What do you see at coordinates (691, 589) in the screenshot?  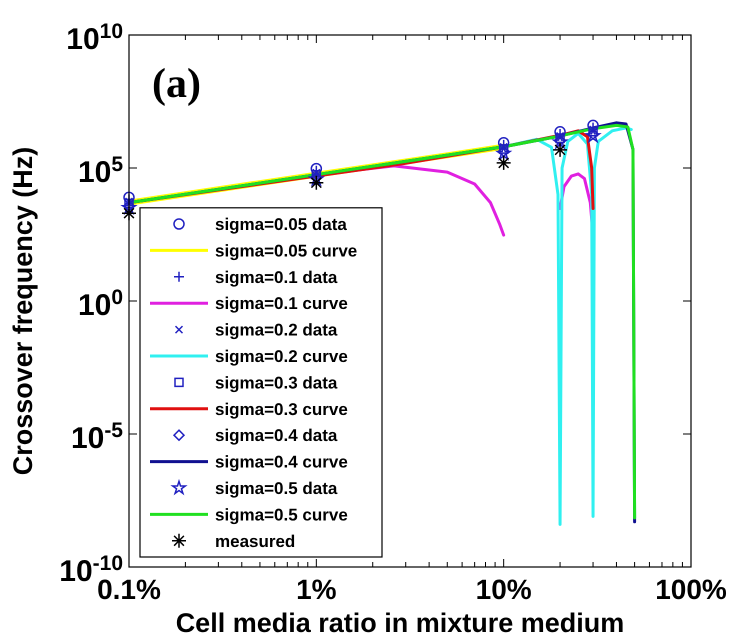 I see `x-tick-label: 100%` at bounding box center [691, 589].